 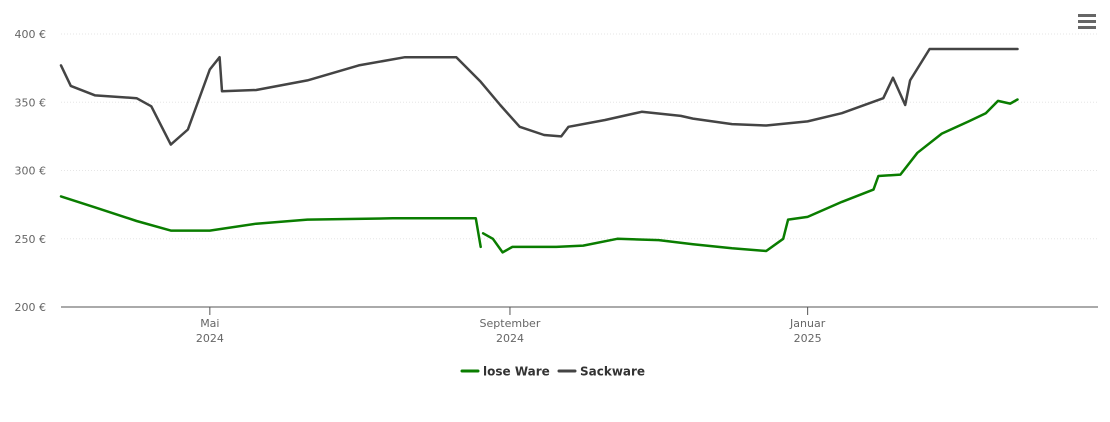 I want to click on x-tick-label: September, so click(x=510, y=323).